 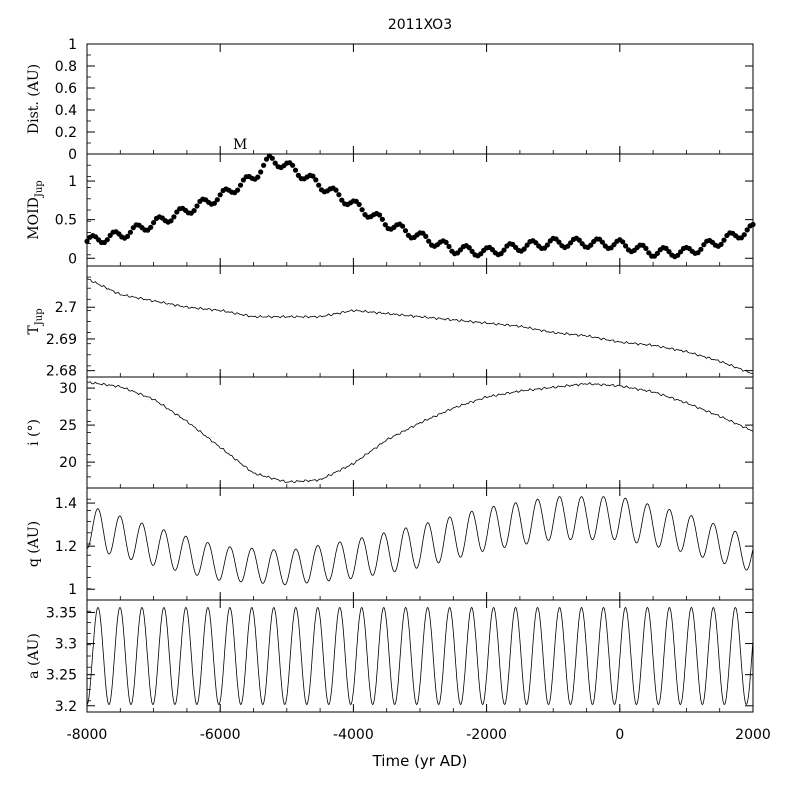 What do you see at coordinates (220, 735) in the screenshot?
I see `x-tick-label: -6000` at bounding box center [220, 735].